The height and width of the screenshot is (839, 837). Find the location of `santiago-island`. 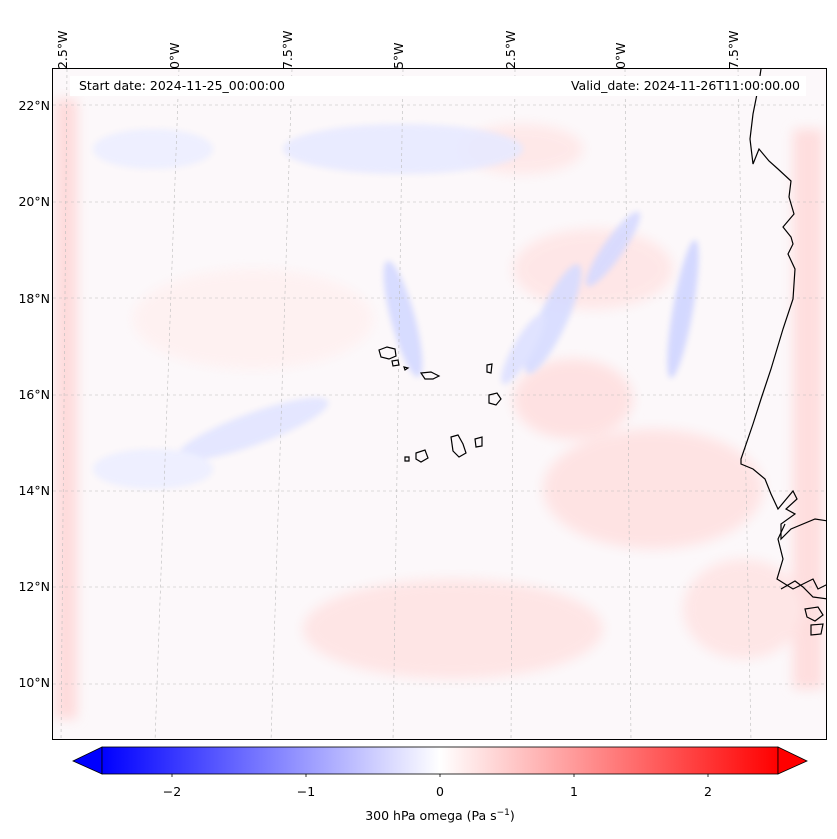

santiago-island is located at coordinates (458, 446).